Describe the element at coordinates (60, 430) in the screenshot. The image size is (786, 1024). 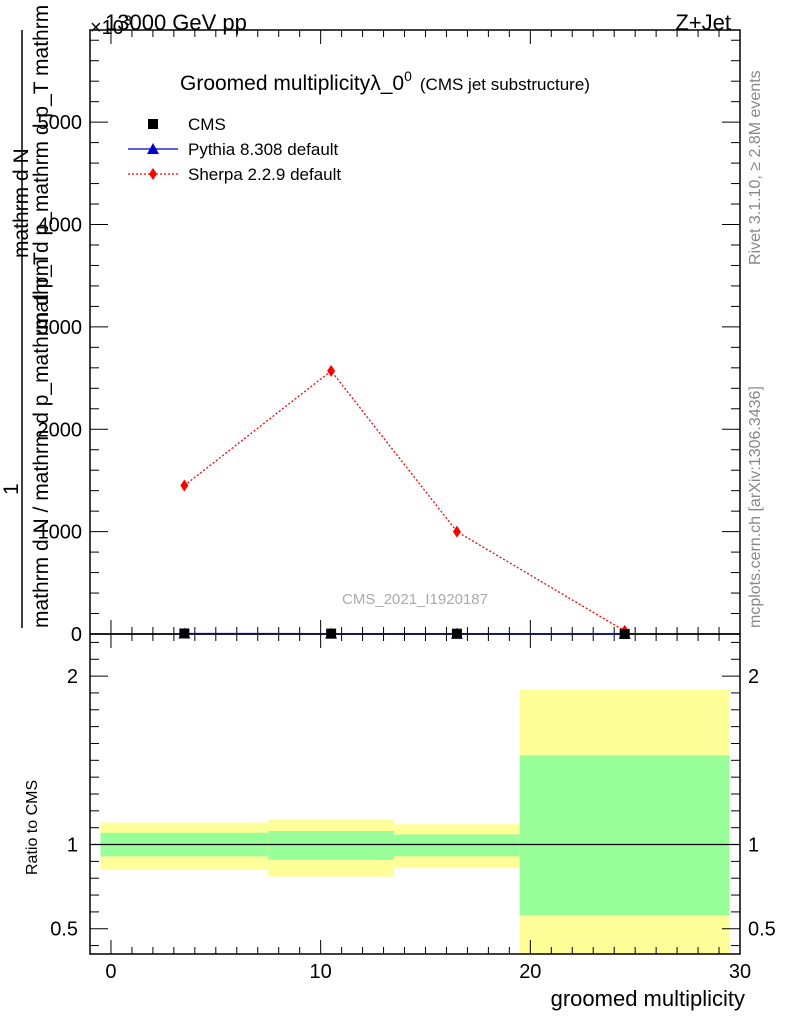
I see `y-tick-label: 2000` at that location.